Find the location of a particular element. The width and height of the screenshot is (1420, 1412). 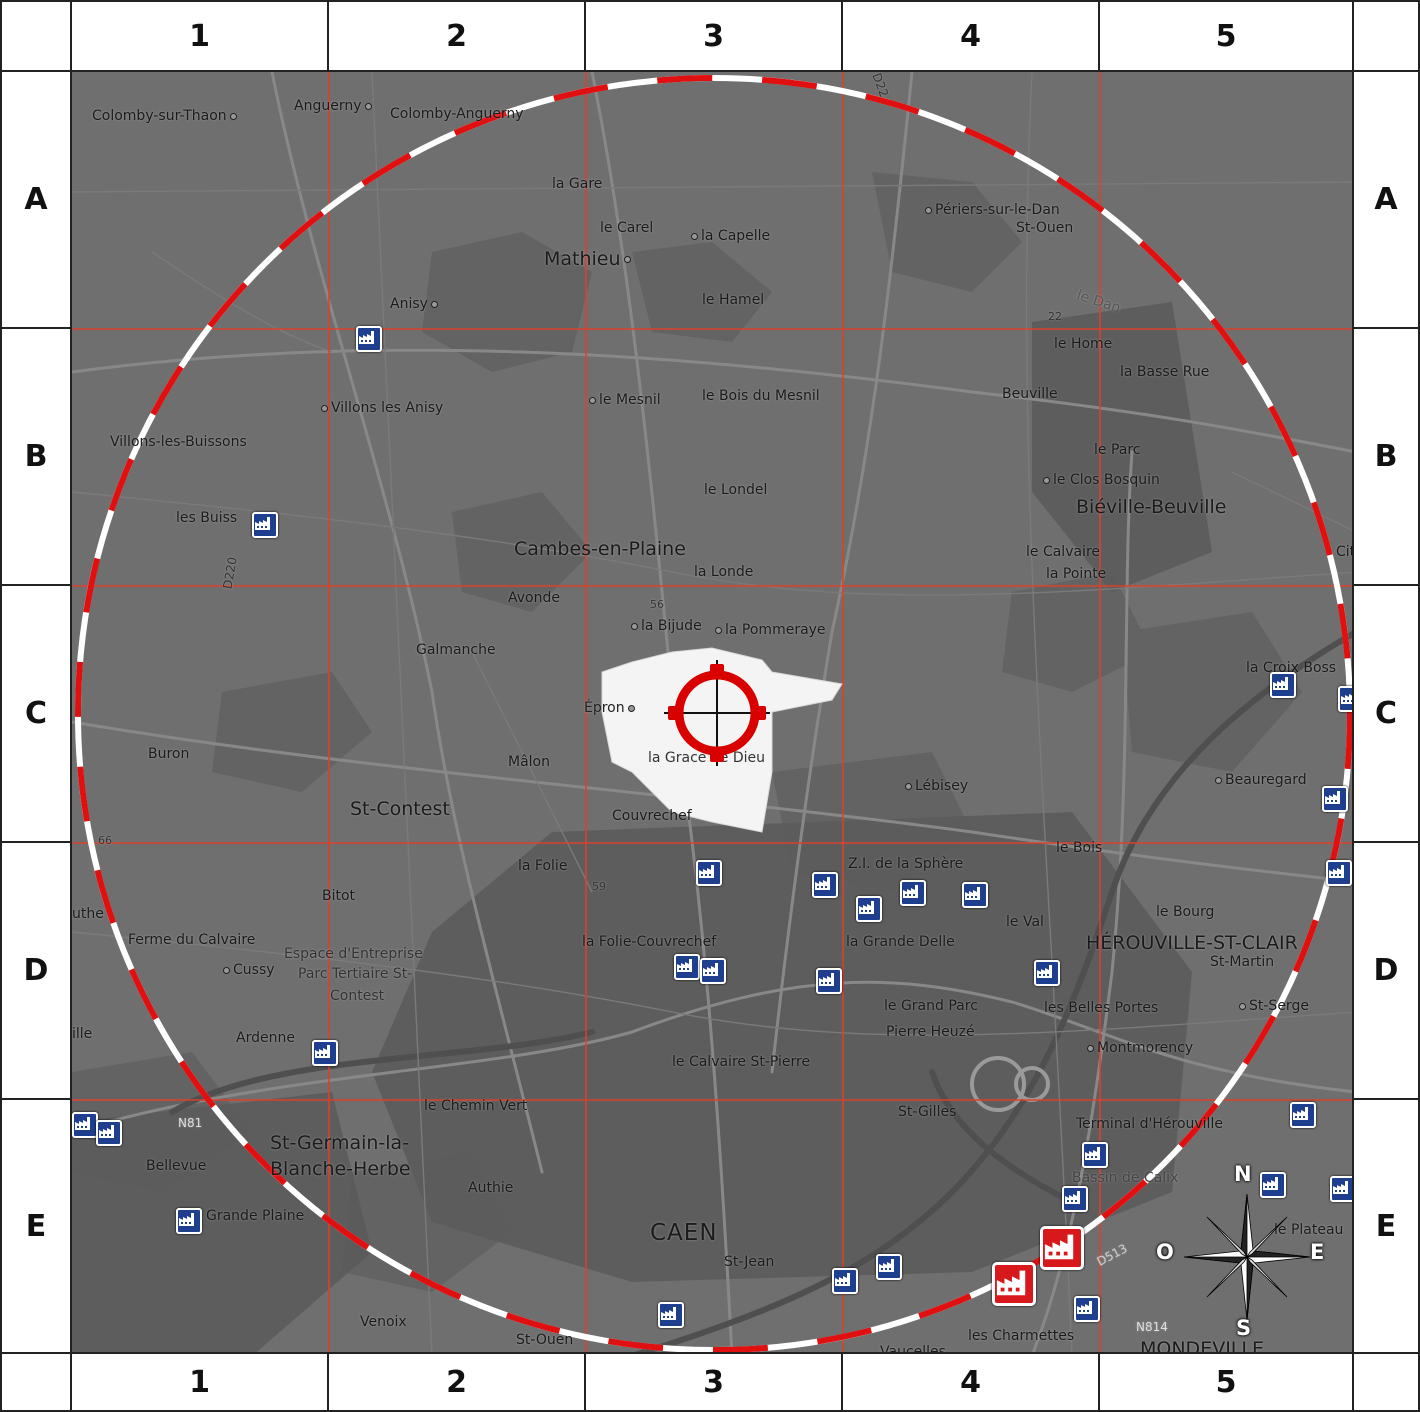

column-header-bottom: 1 is located at coordinates (199, 1382).